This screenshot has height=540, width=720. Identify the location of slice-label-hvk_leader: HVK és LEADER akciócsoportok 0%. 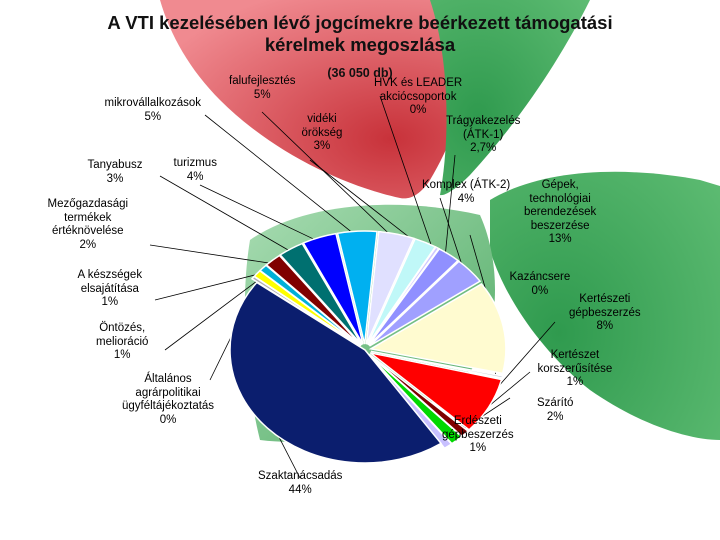
(418, 97).